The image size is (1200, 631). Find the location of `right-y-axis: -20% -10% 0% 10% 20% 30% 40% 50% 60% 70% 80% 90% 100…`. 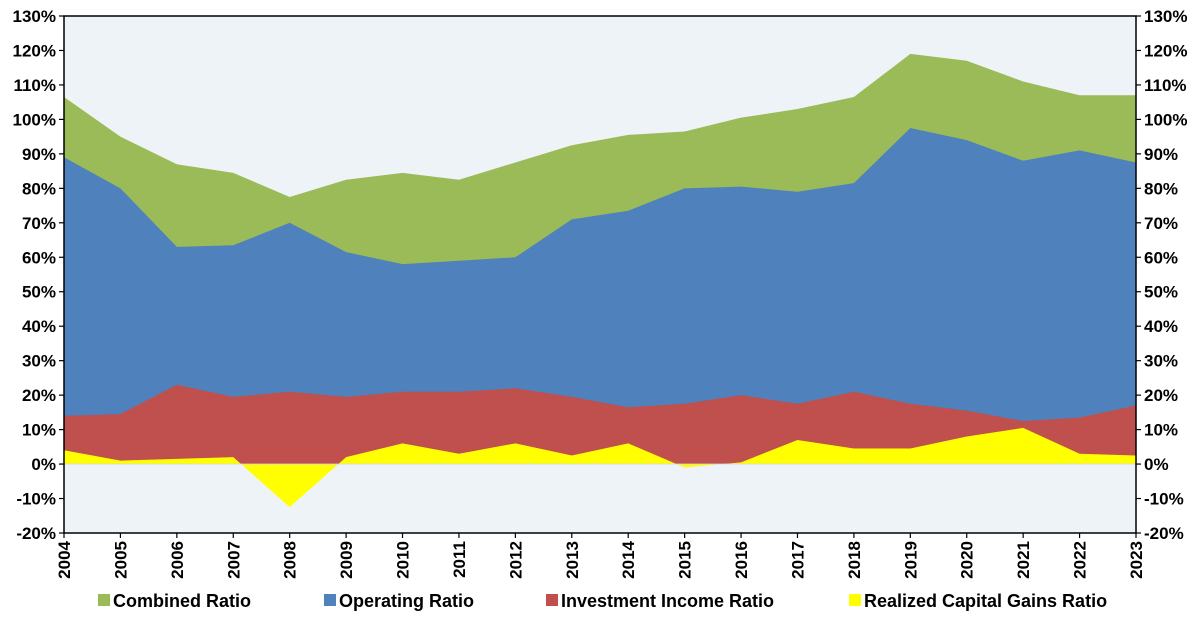

right-y-axis: -20% -10% 0% 10% 20% 30% 40% 50% 60% 70% 80% 90% 100… is located at coordinates (1161, 275).